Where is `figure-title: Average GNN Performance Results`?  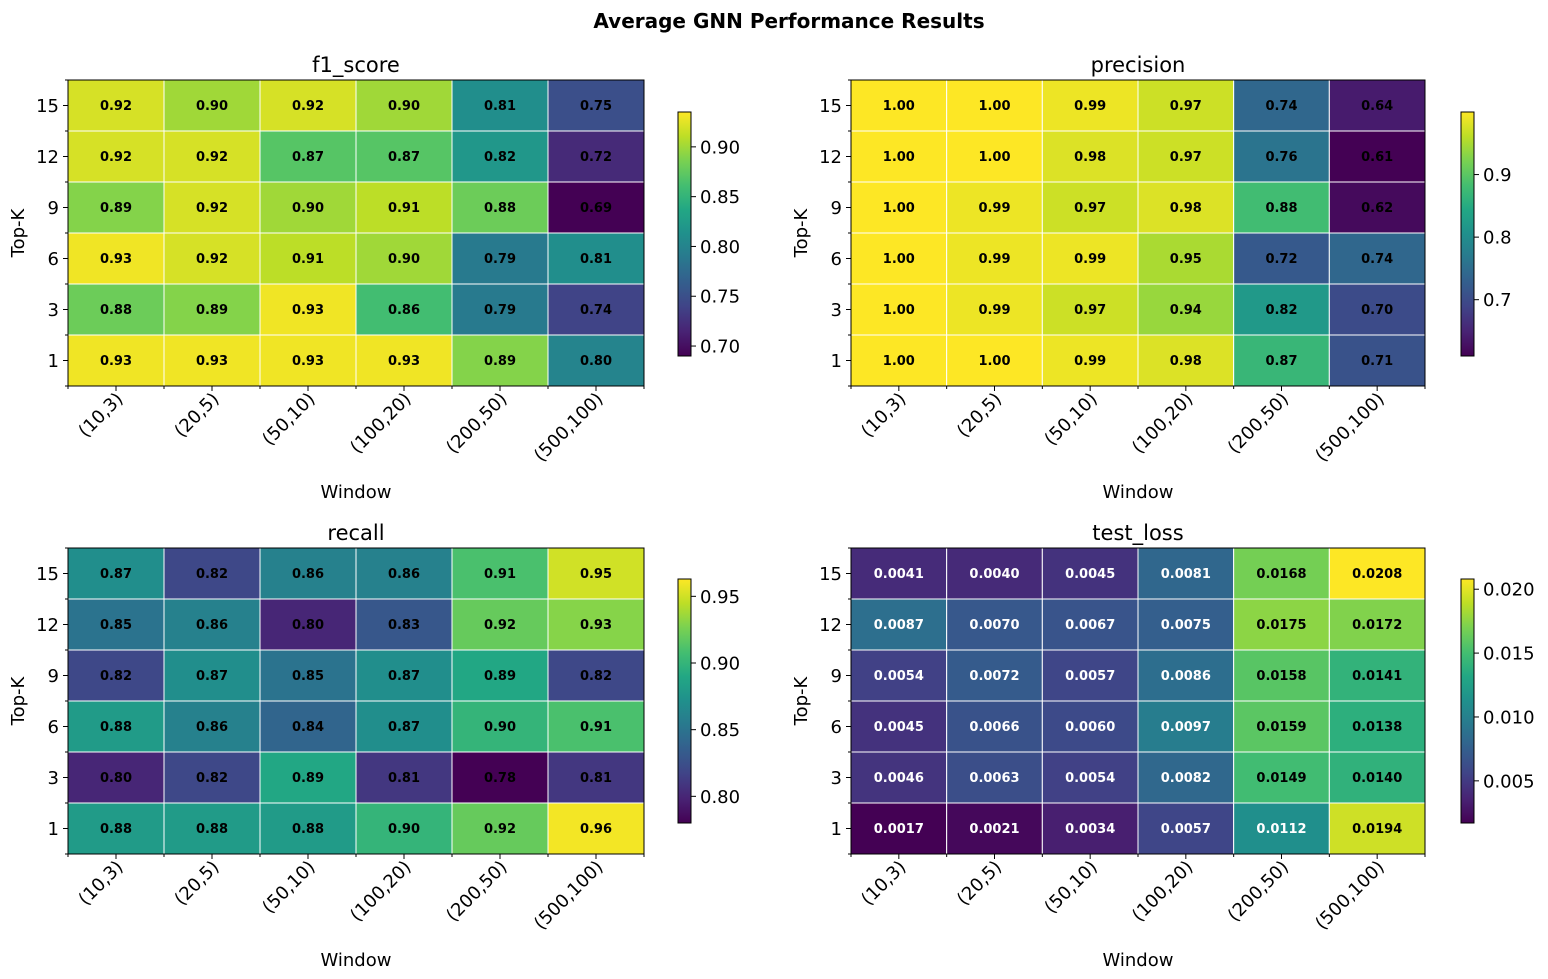
figure-title: Average GNN Performance Results is located at coordinates (788, 21).